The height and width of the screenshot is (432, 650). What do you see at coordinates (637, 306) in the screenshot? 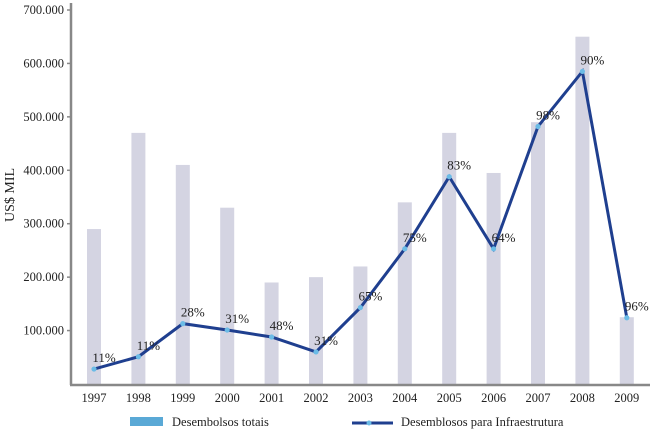
I see `data-label-2009: 96%` at bounding box center [637, 306].